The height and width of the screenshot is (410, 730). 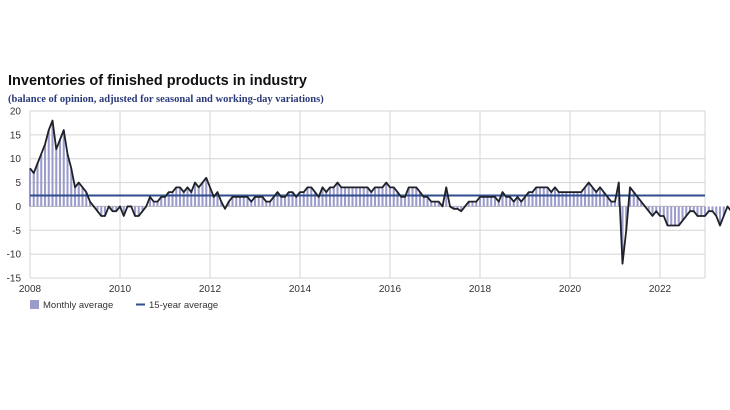 I want to click on legend-label-average: 15-year average, so click(x=183, y=305).